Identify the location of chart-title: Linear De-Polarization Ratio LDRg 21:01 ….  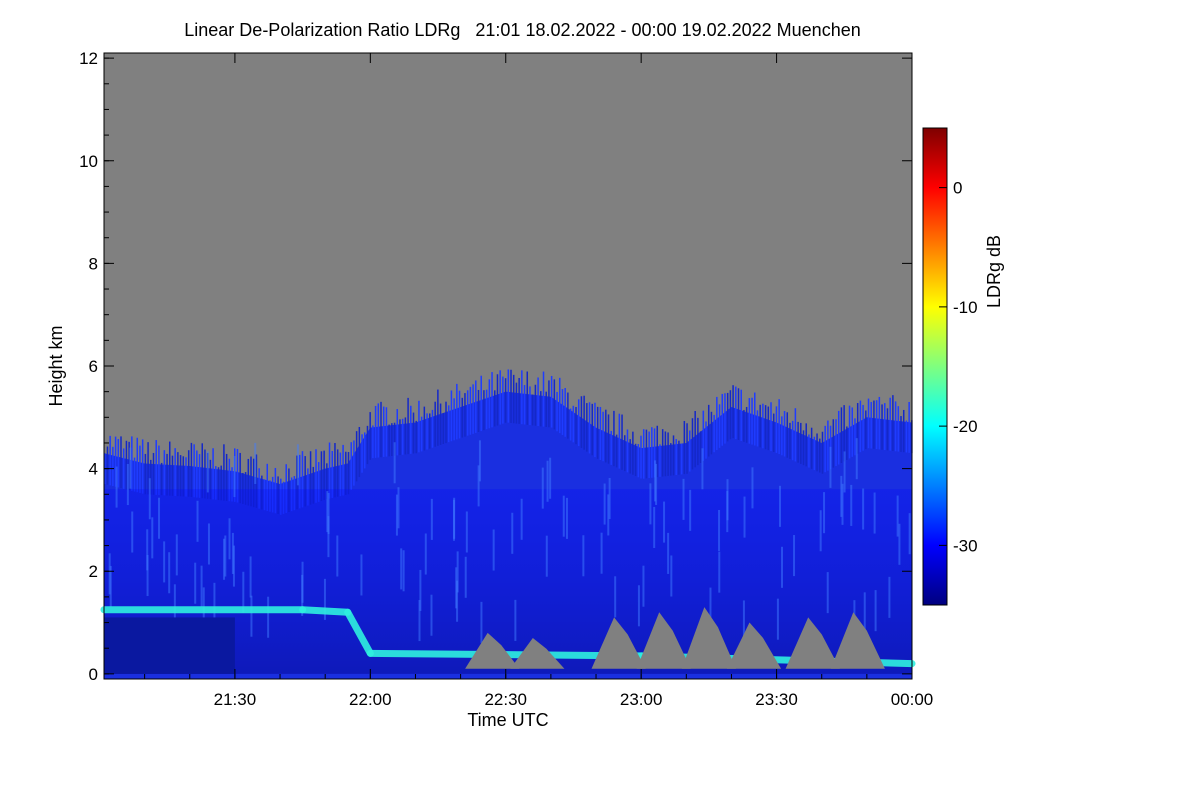
(522, 30).